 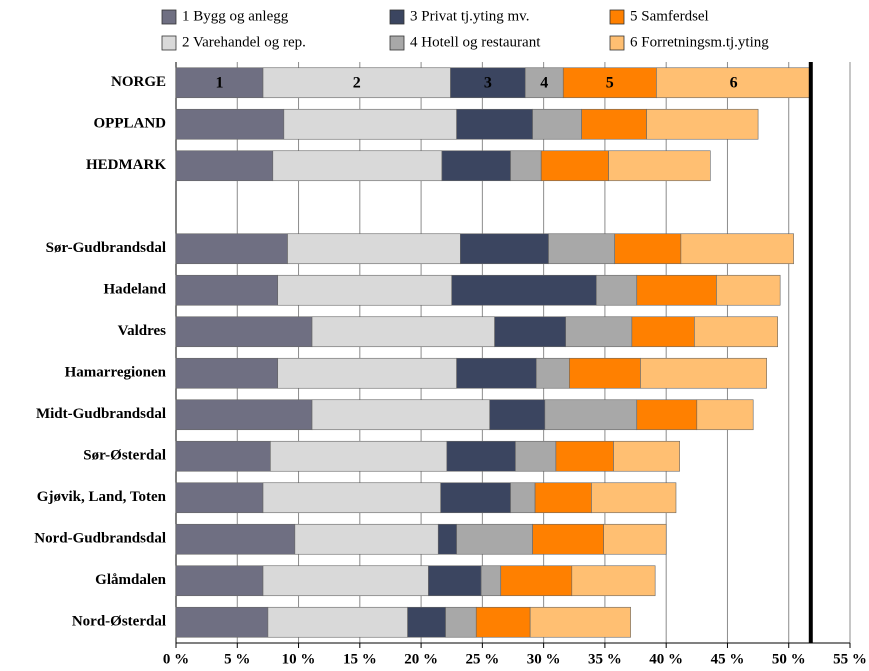 What do you see at coordinates (299, 659) in the screenshot?
I see `x-tick-label: 10 %` at bounding box center [299, 659].